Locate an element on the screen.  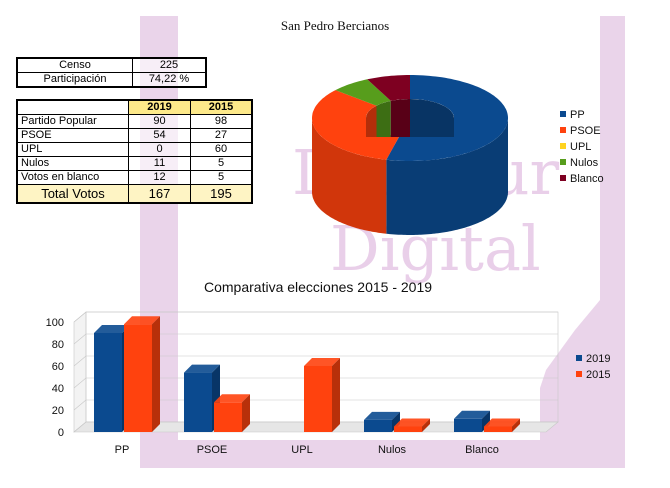
participation-row: Participación 74,22 % is located at coordinates (111, 80).